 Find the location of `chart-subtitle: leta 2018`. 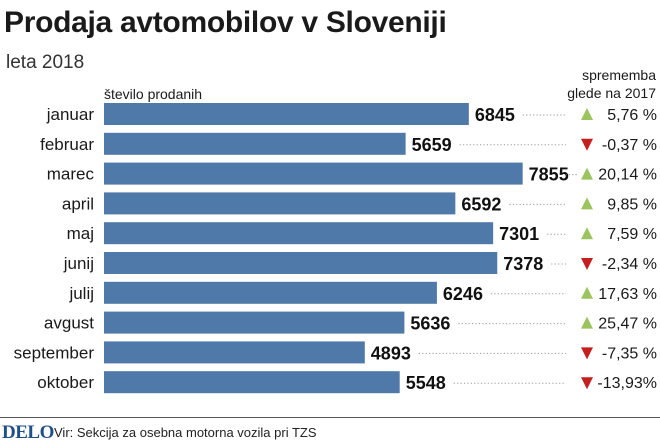

chart-subtitle: leta 2018 is located at coordinates (45, 62).